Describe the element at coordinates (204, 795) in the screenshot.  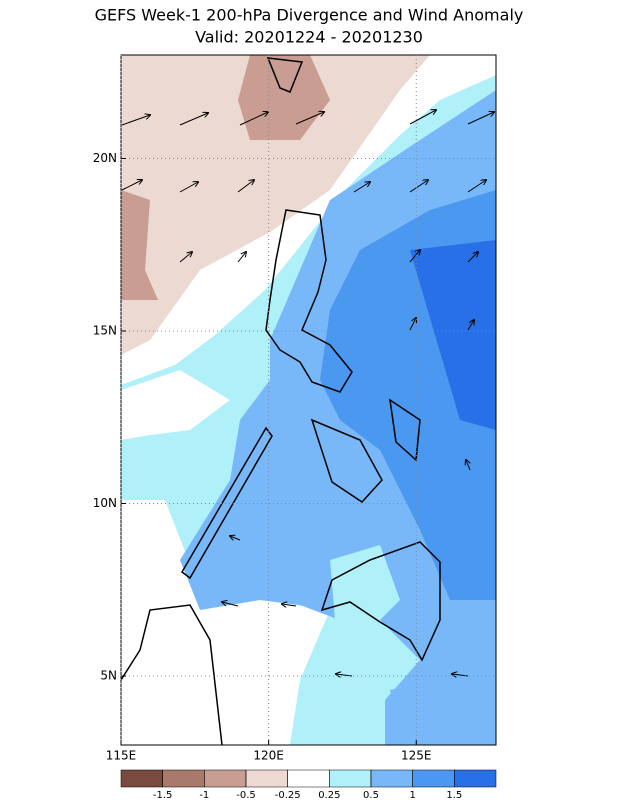
I see `colorbar-label: -1` at that location.